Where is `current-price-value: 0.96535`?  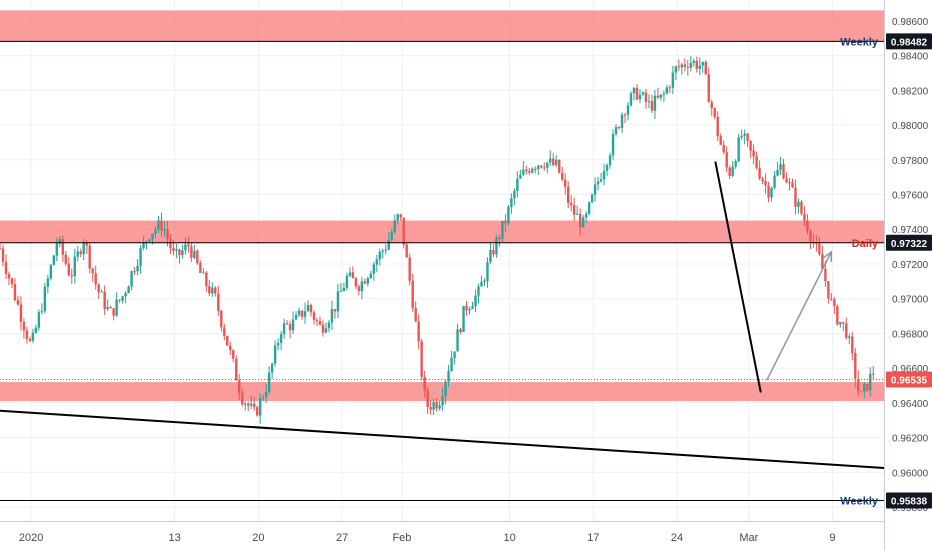
current-price-value: 0.96535 is located at coordinates (909, 380).